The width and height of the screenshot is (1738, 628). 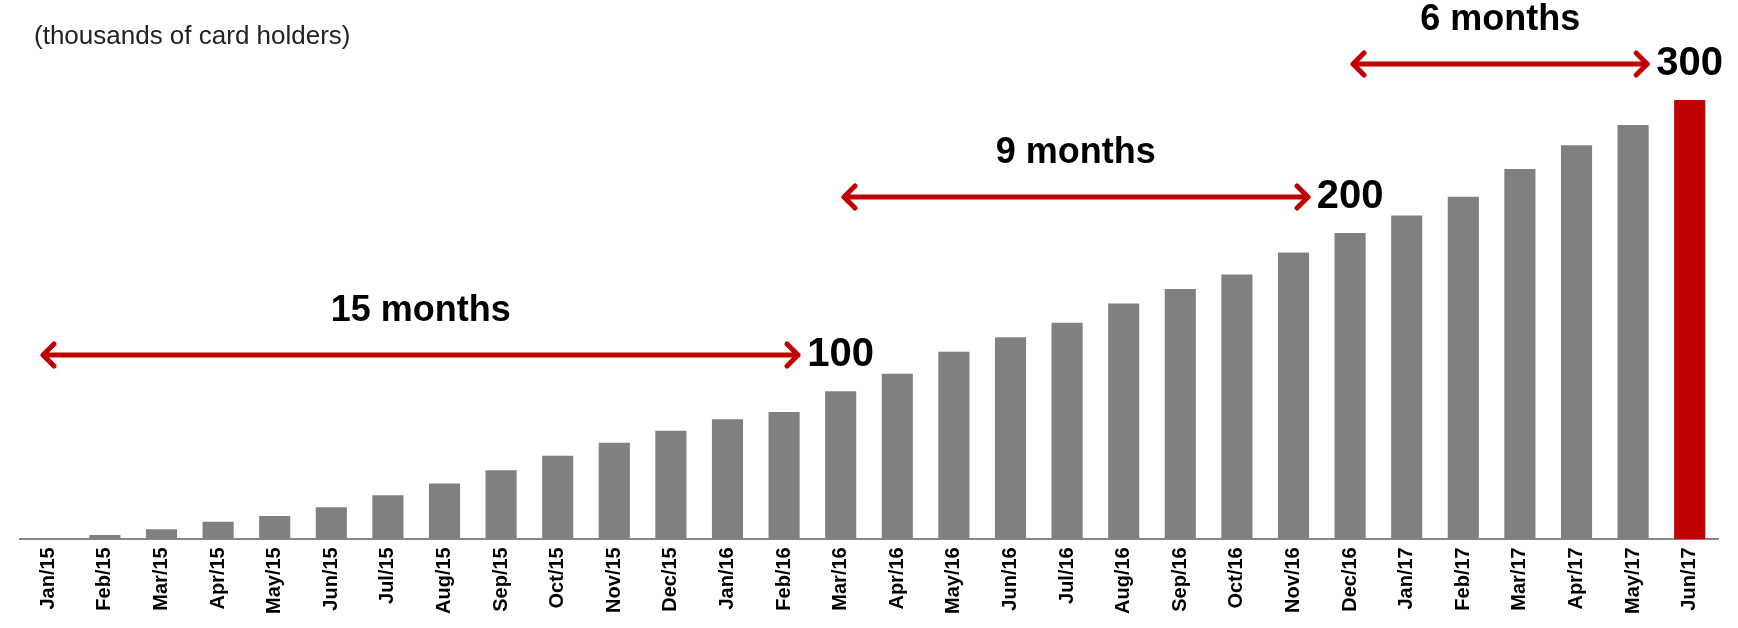 I want to click on x-tick-label: Oct/16, so click(x=1235, y=578).